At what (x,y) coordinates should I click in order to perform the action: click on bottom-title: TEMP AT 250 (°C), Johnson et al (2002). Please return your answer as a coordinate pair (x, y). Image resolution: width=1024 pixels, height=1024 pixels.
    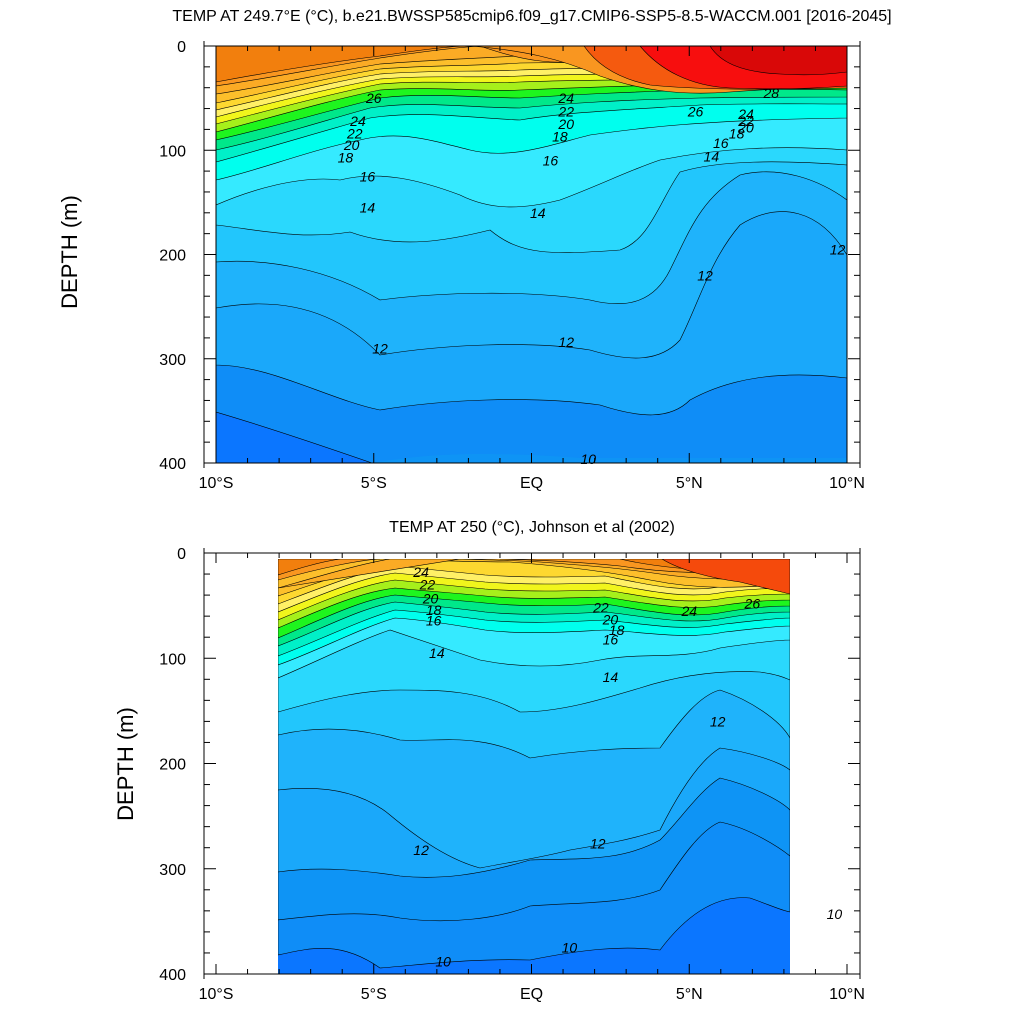
    Looking at the image, I should click on (532, 527).